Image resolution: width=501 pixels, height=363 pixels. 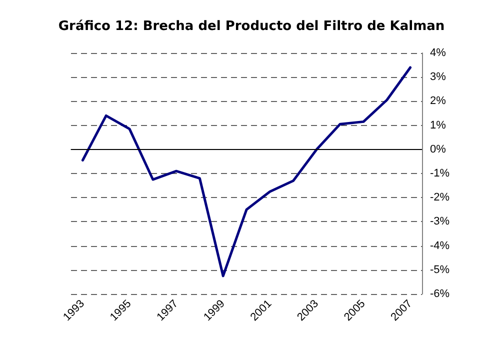 I want to click on y-tick-label: -5%, so click(x=440, y=270).